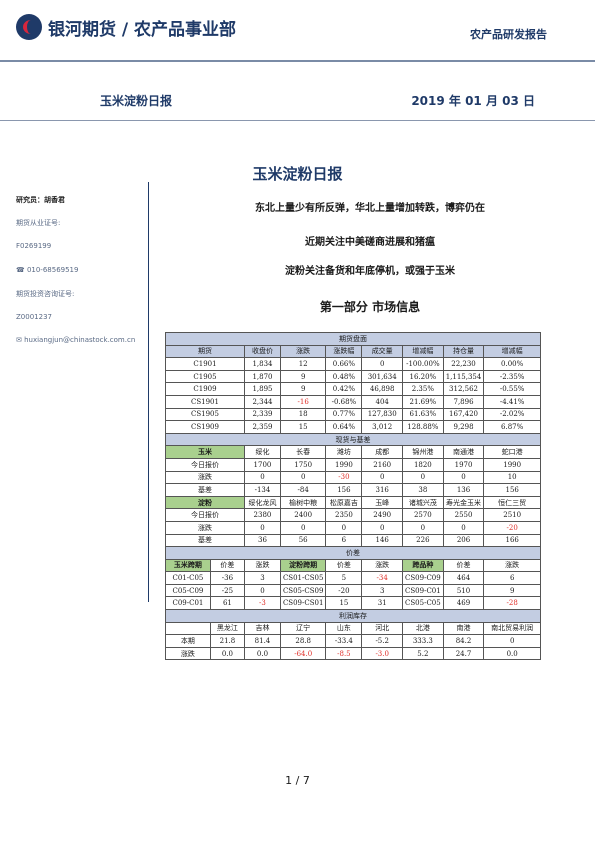 This screenshot has height=842, width=595. I want to click on column-header: 淀粉跨期, so click(303, 565).